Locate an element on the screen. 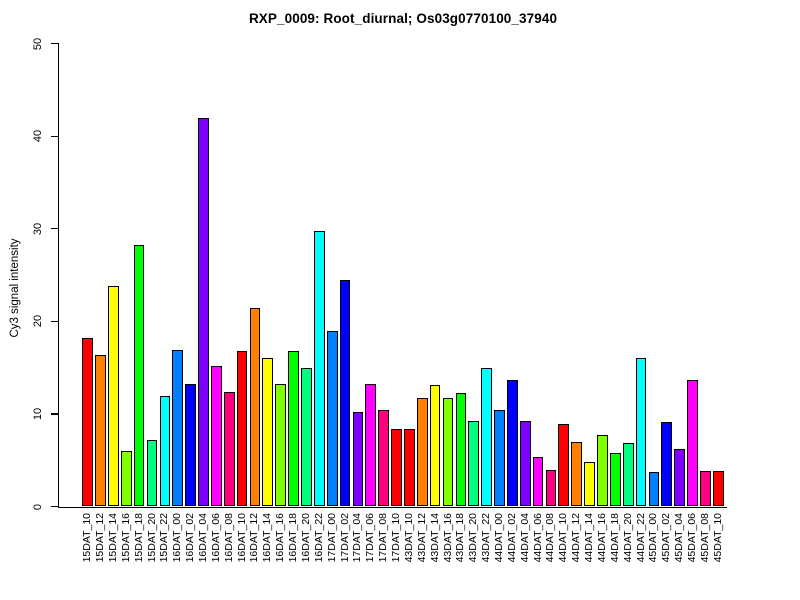 This screenshot has height=600, width=800. x-axis-label-43DAT_16: 43DAT_16 is located at coordinates (447, 538).